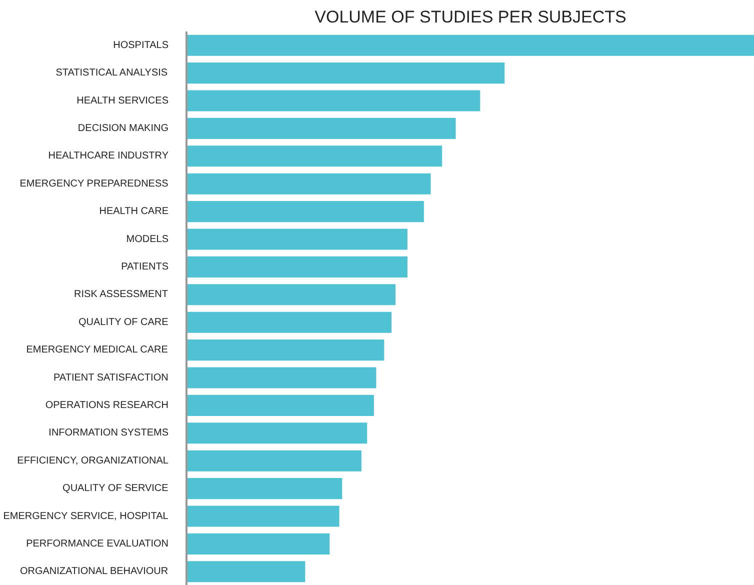  What do you see at coordinates (123, 128) in the screenshot?
I see `y-tick-label: DECISION MAKING` at bounding box center [123, 128].